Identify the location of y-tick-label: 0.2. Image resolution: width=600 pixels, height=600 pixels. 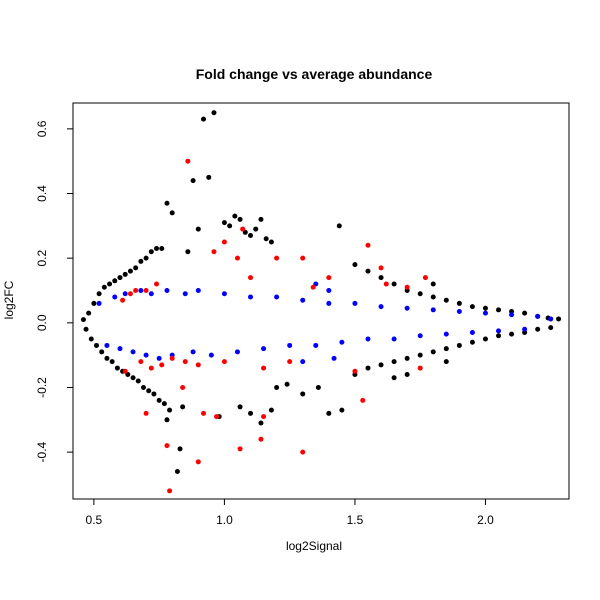
(42, 258).